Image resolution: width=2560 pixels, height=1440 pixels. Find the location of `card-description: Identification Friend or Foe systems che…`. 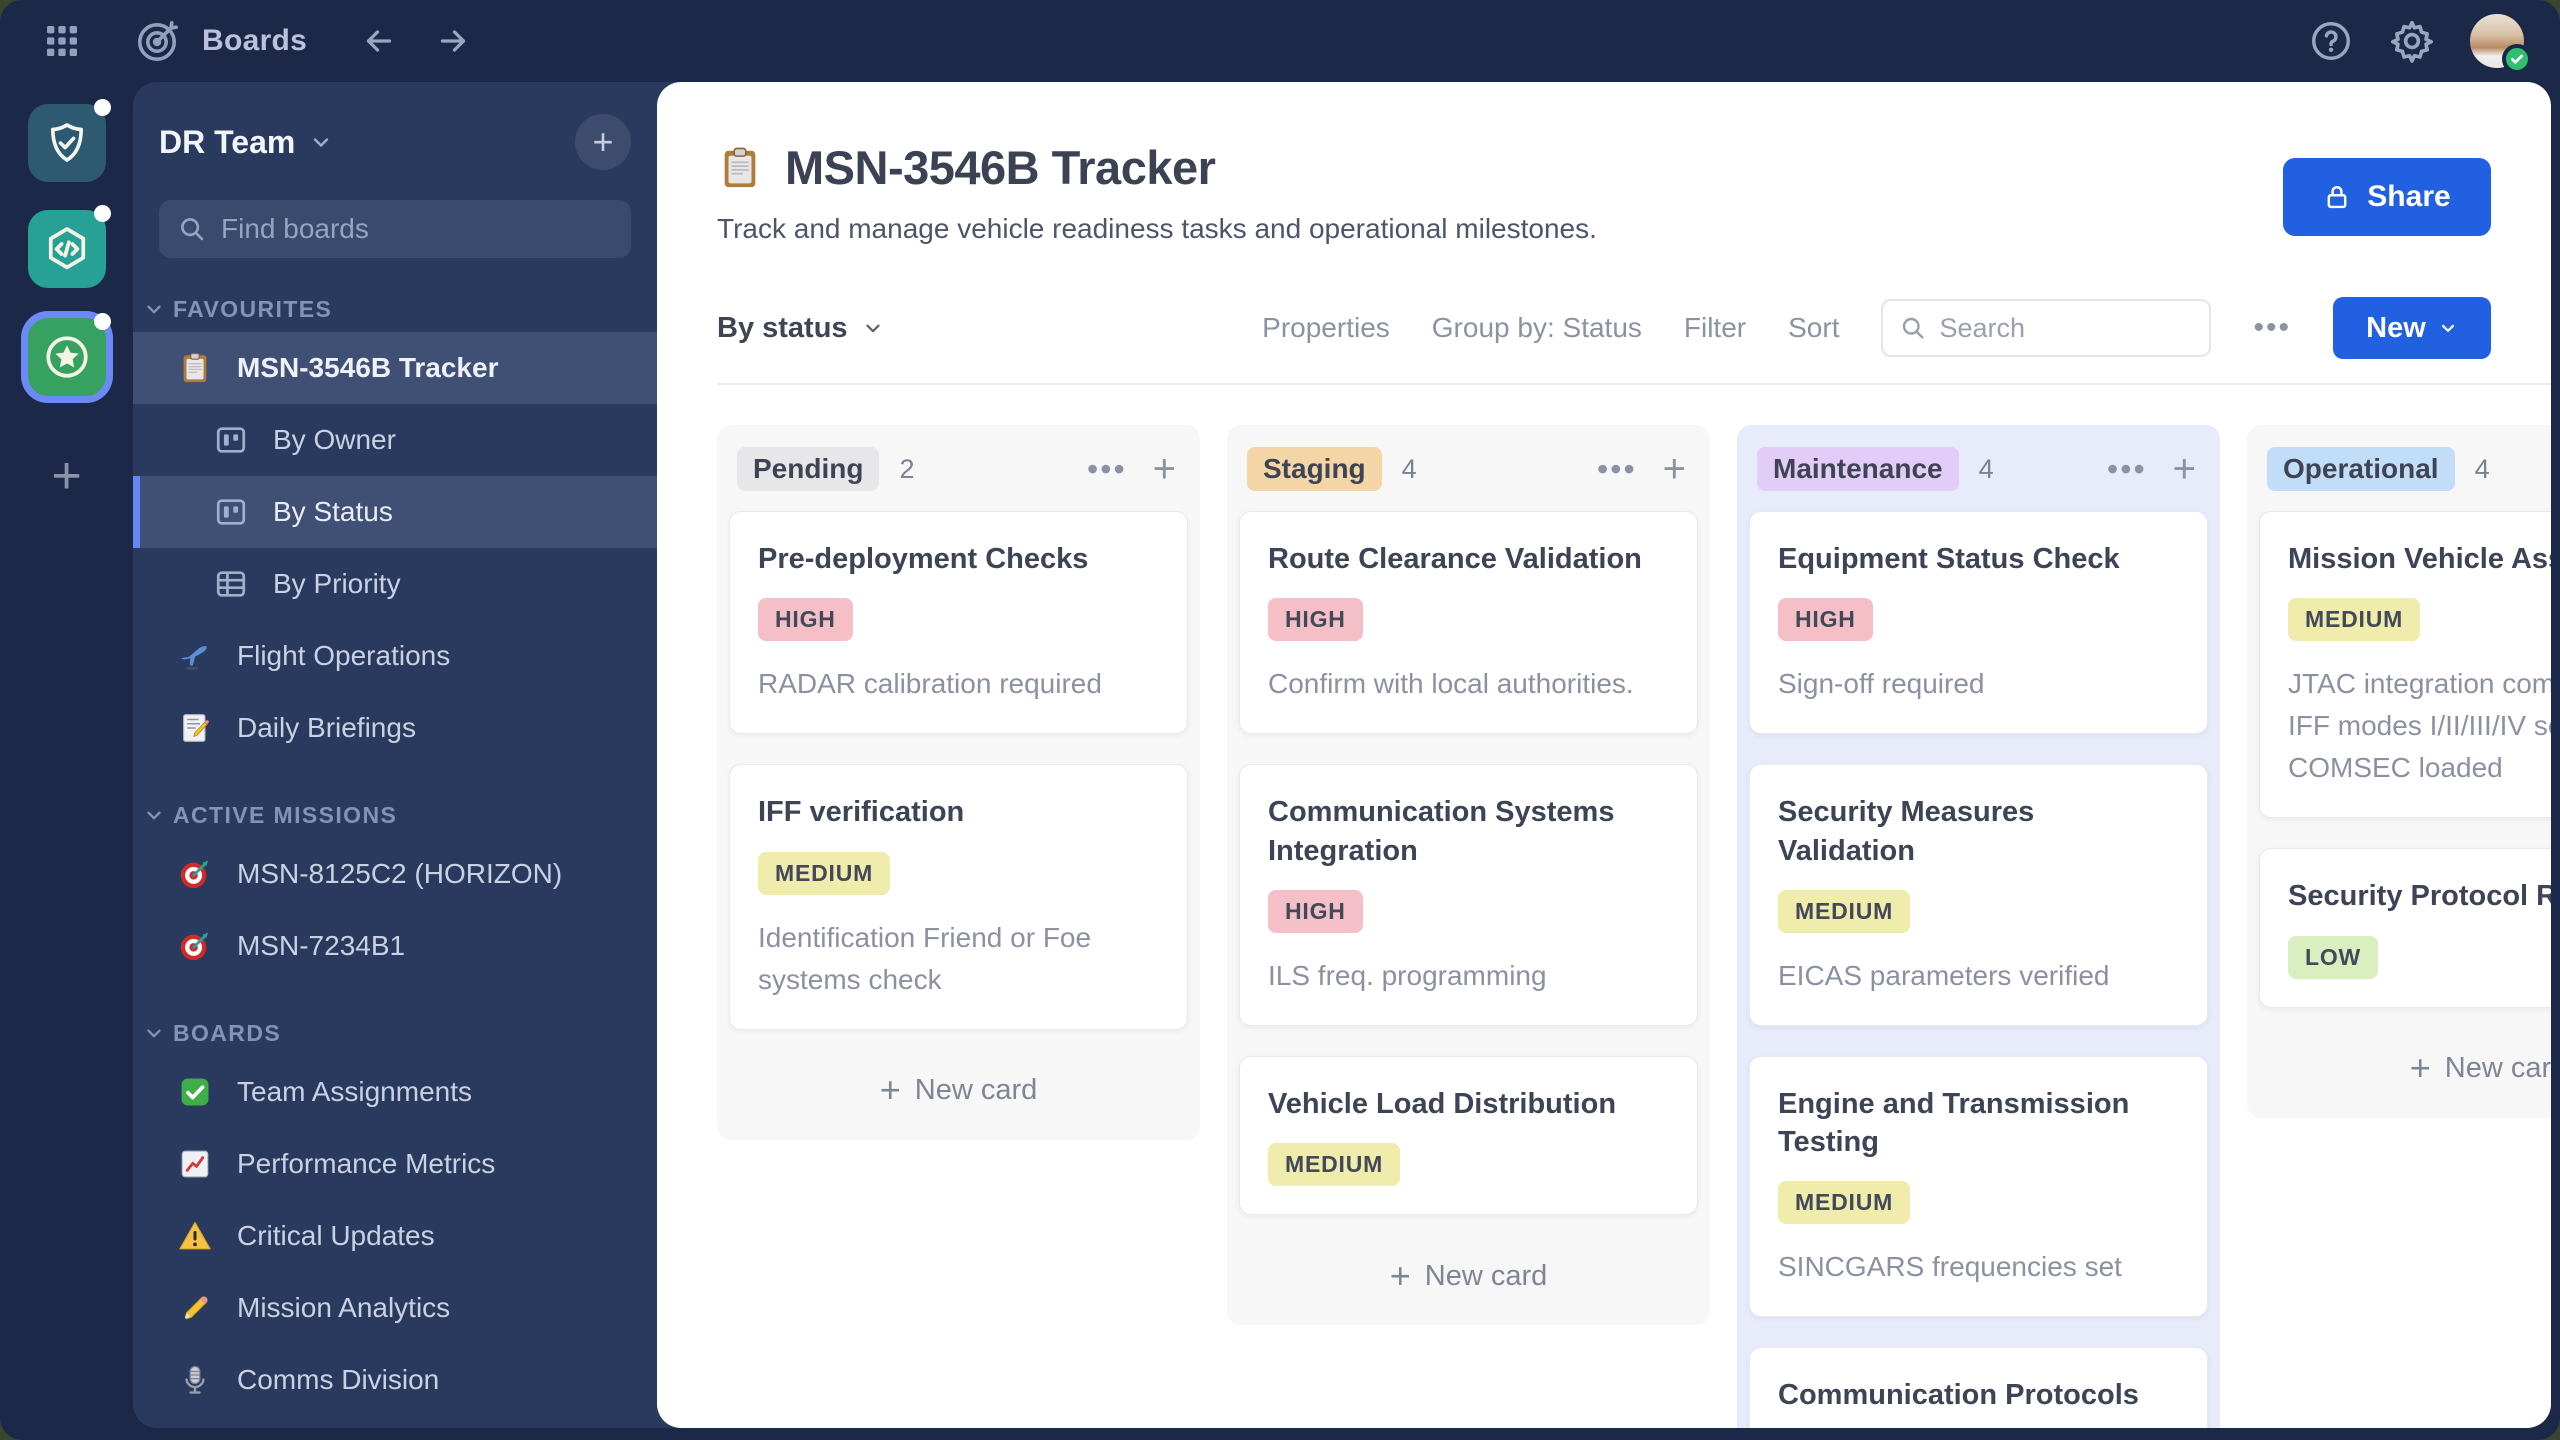

card-description: Identification Friend or Foe systems che… is located at coordinates (925, 958).